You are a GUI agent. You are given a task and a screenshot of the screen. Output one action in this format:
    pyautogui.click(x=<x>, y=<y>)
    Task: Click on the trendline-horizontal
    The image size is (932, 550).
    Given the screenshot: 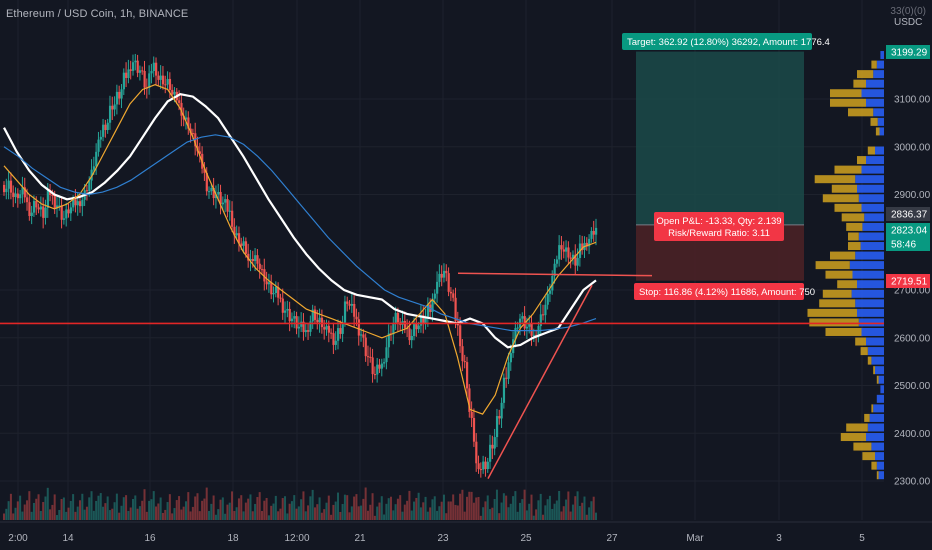 What is the action you would take?
    pyautogui.click(x=555, y=274)
    